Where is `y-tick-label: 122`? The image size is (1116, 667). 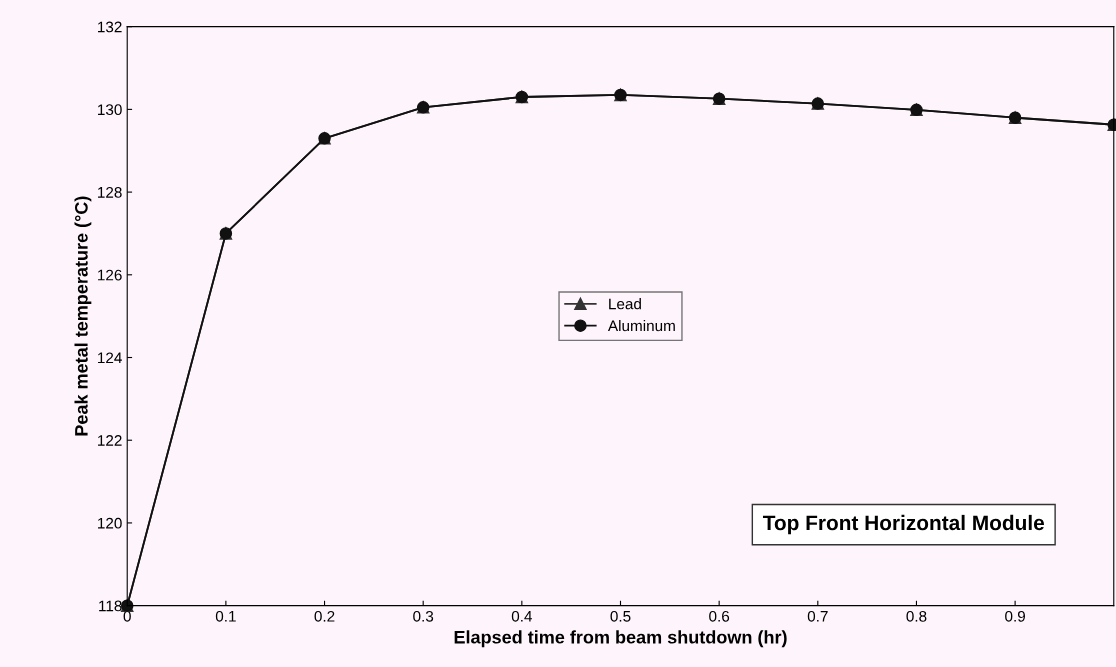
y-tick-label: 122 is located at coordinates (110, 440).